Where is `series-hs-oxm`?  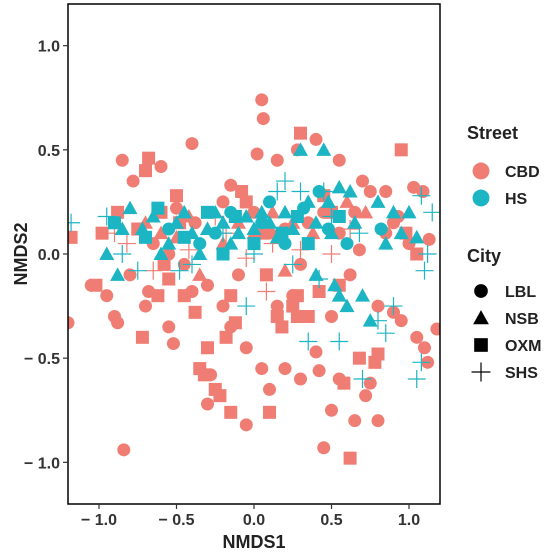
series-hs-oxm is located at coordinates (227, 231).